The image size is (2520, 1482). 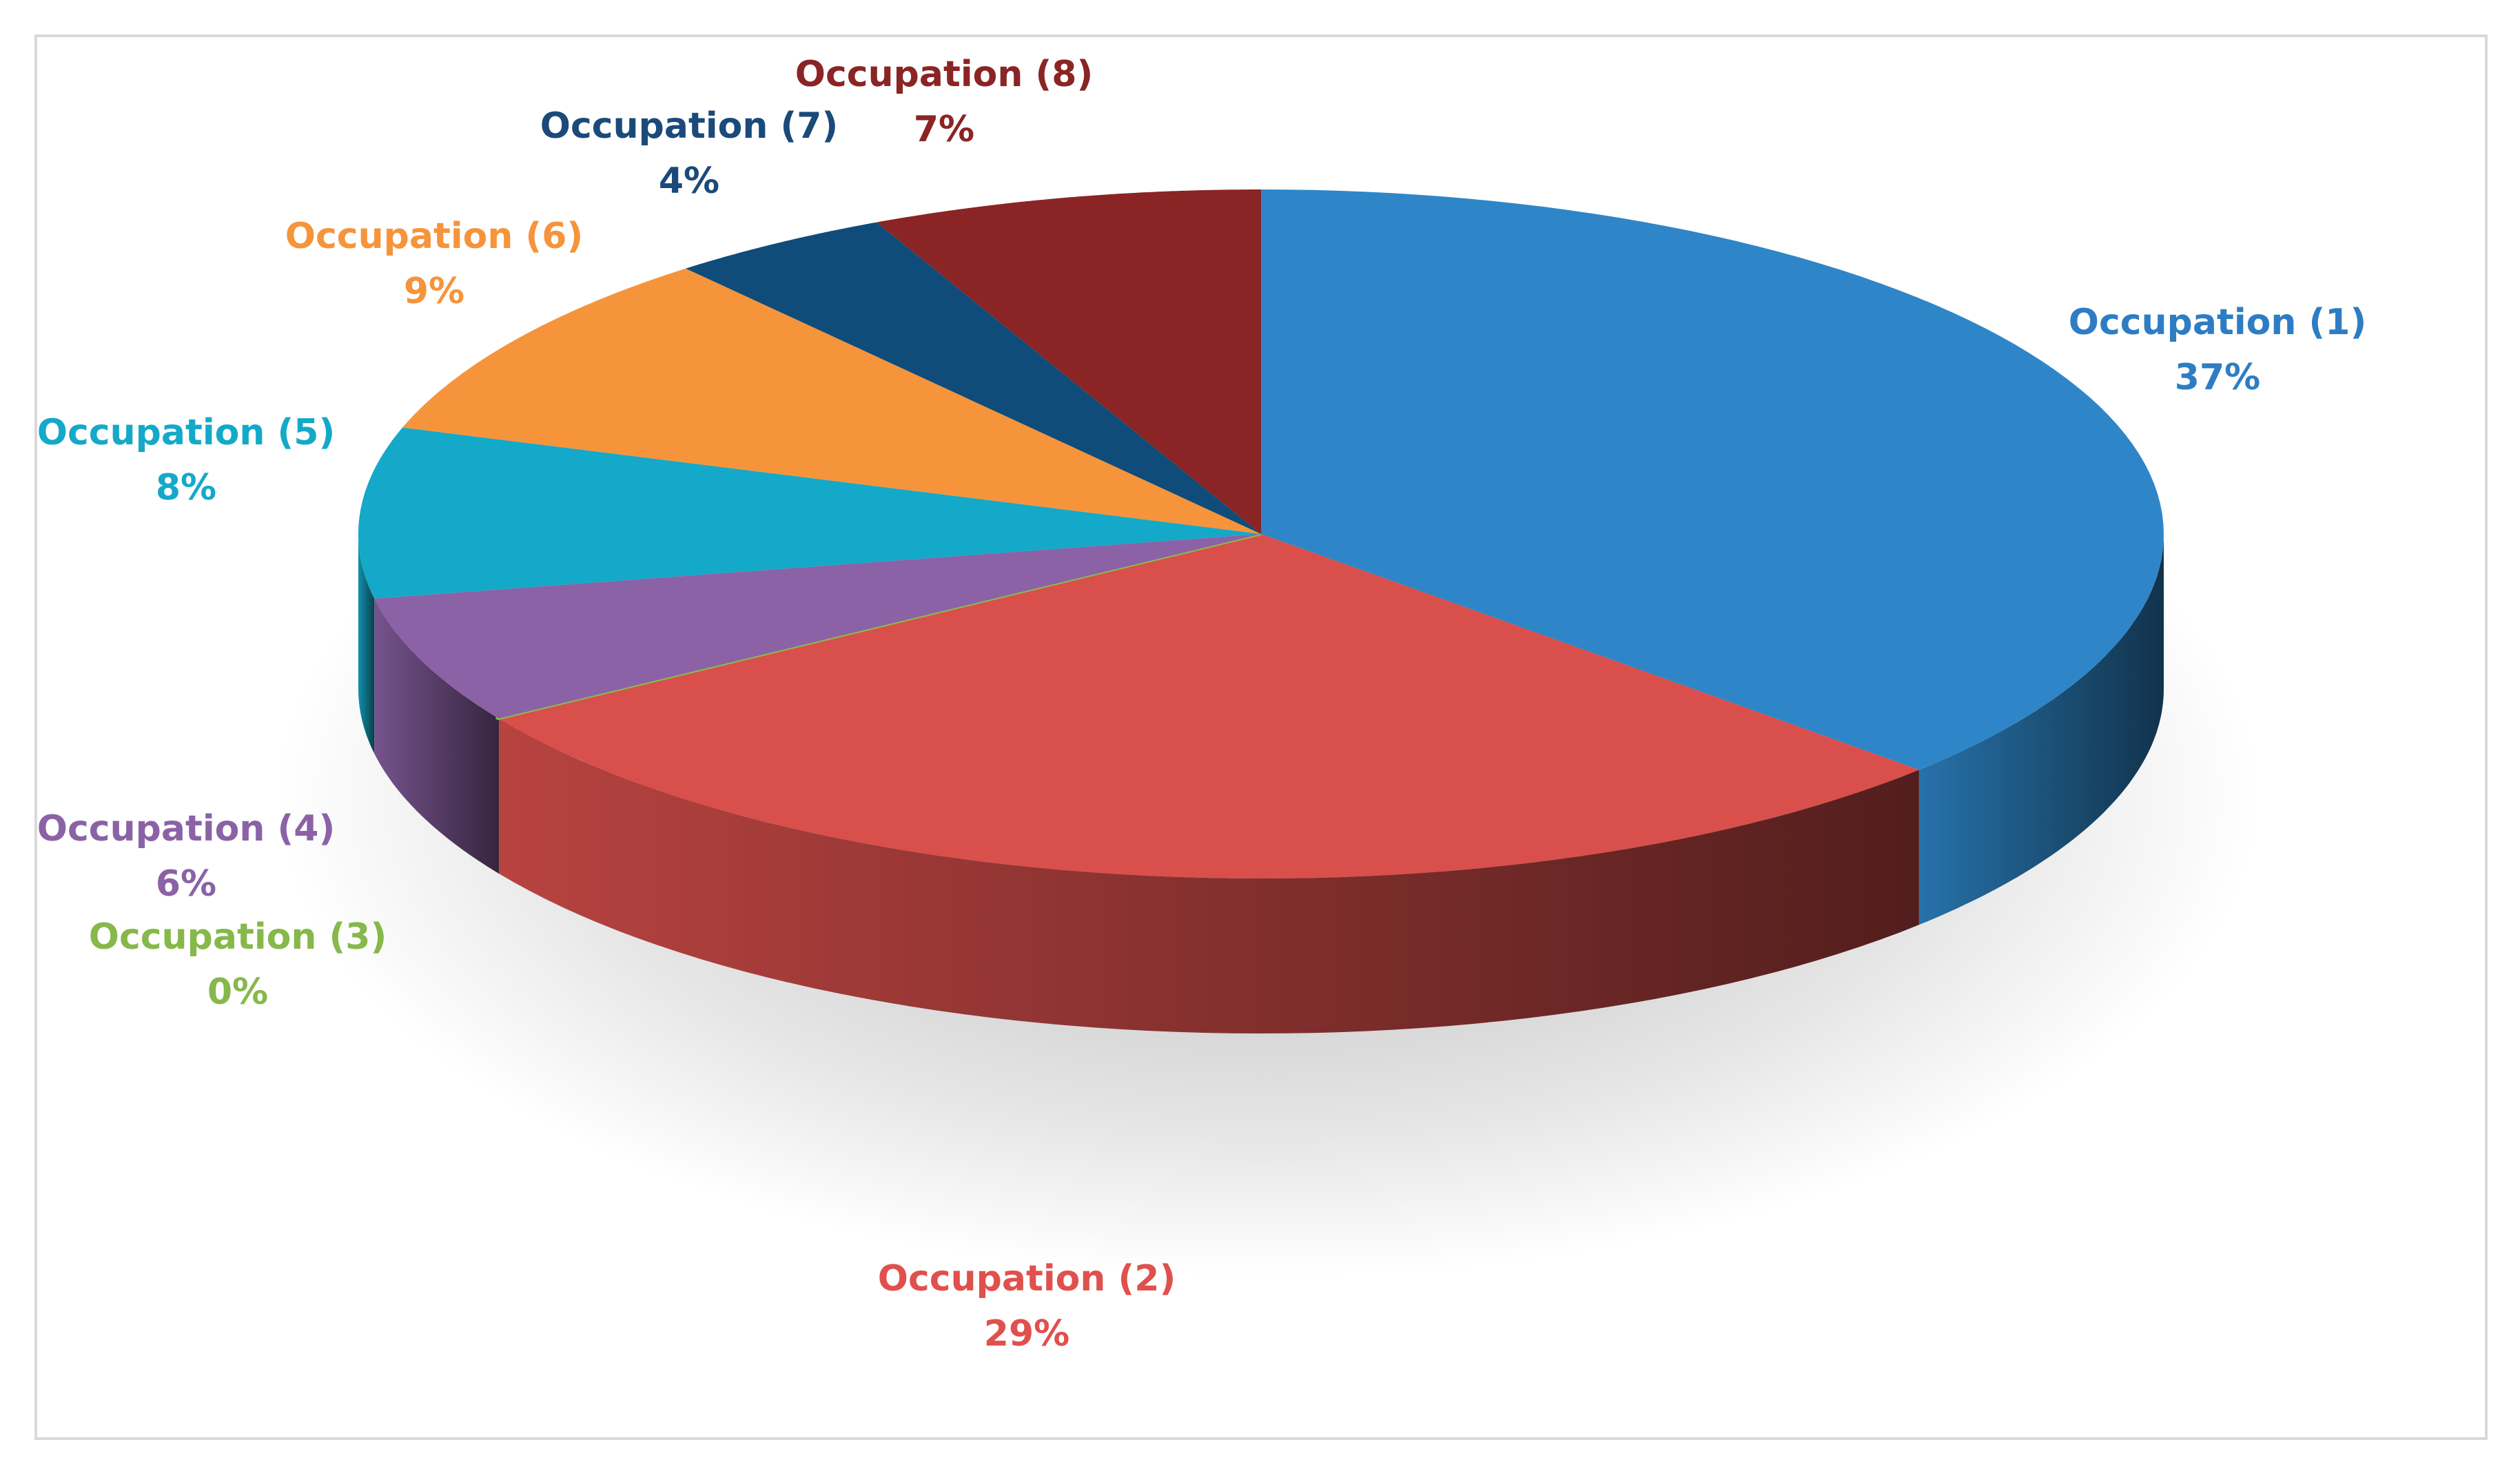 What do you see at coordinates (186, 884) in the screenshot?
I see `slice-value-4: 6%` at bounding box center [186, 884].